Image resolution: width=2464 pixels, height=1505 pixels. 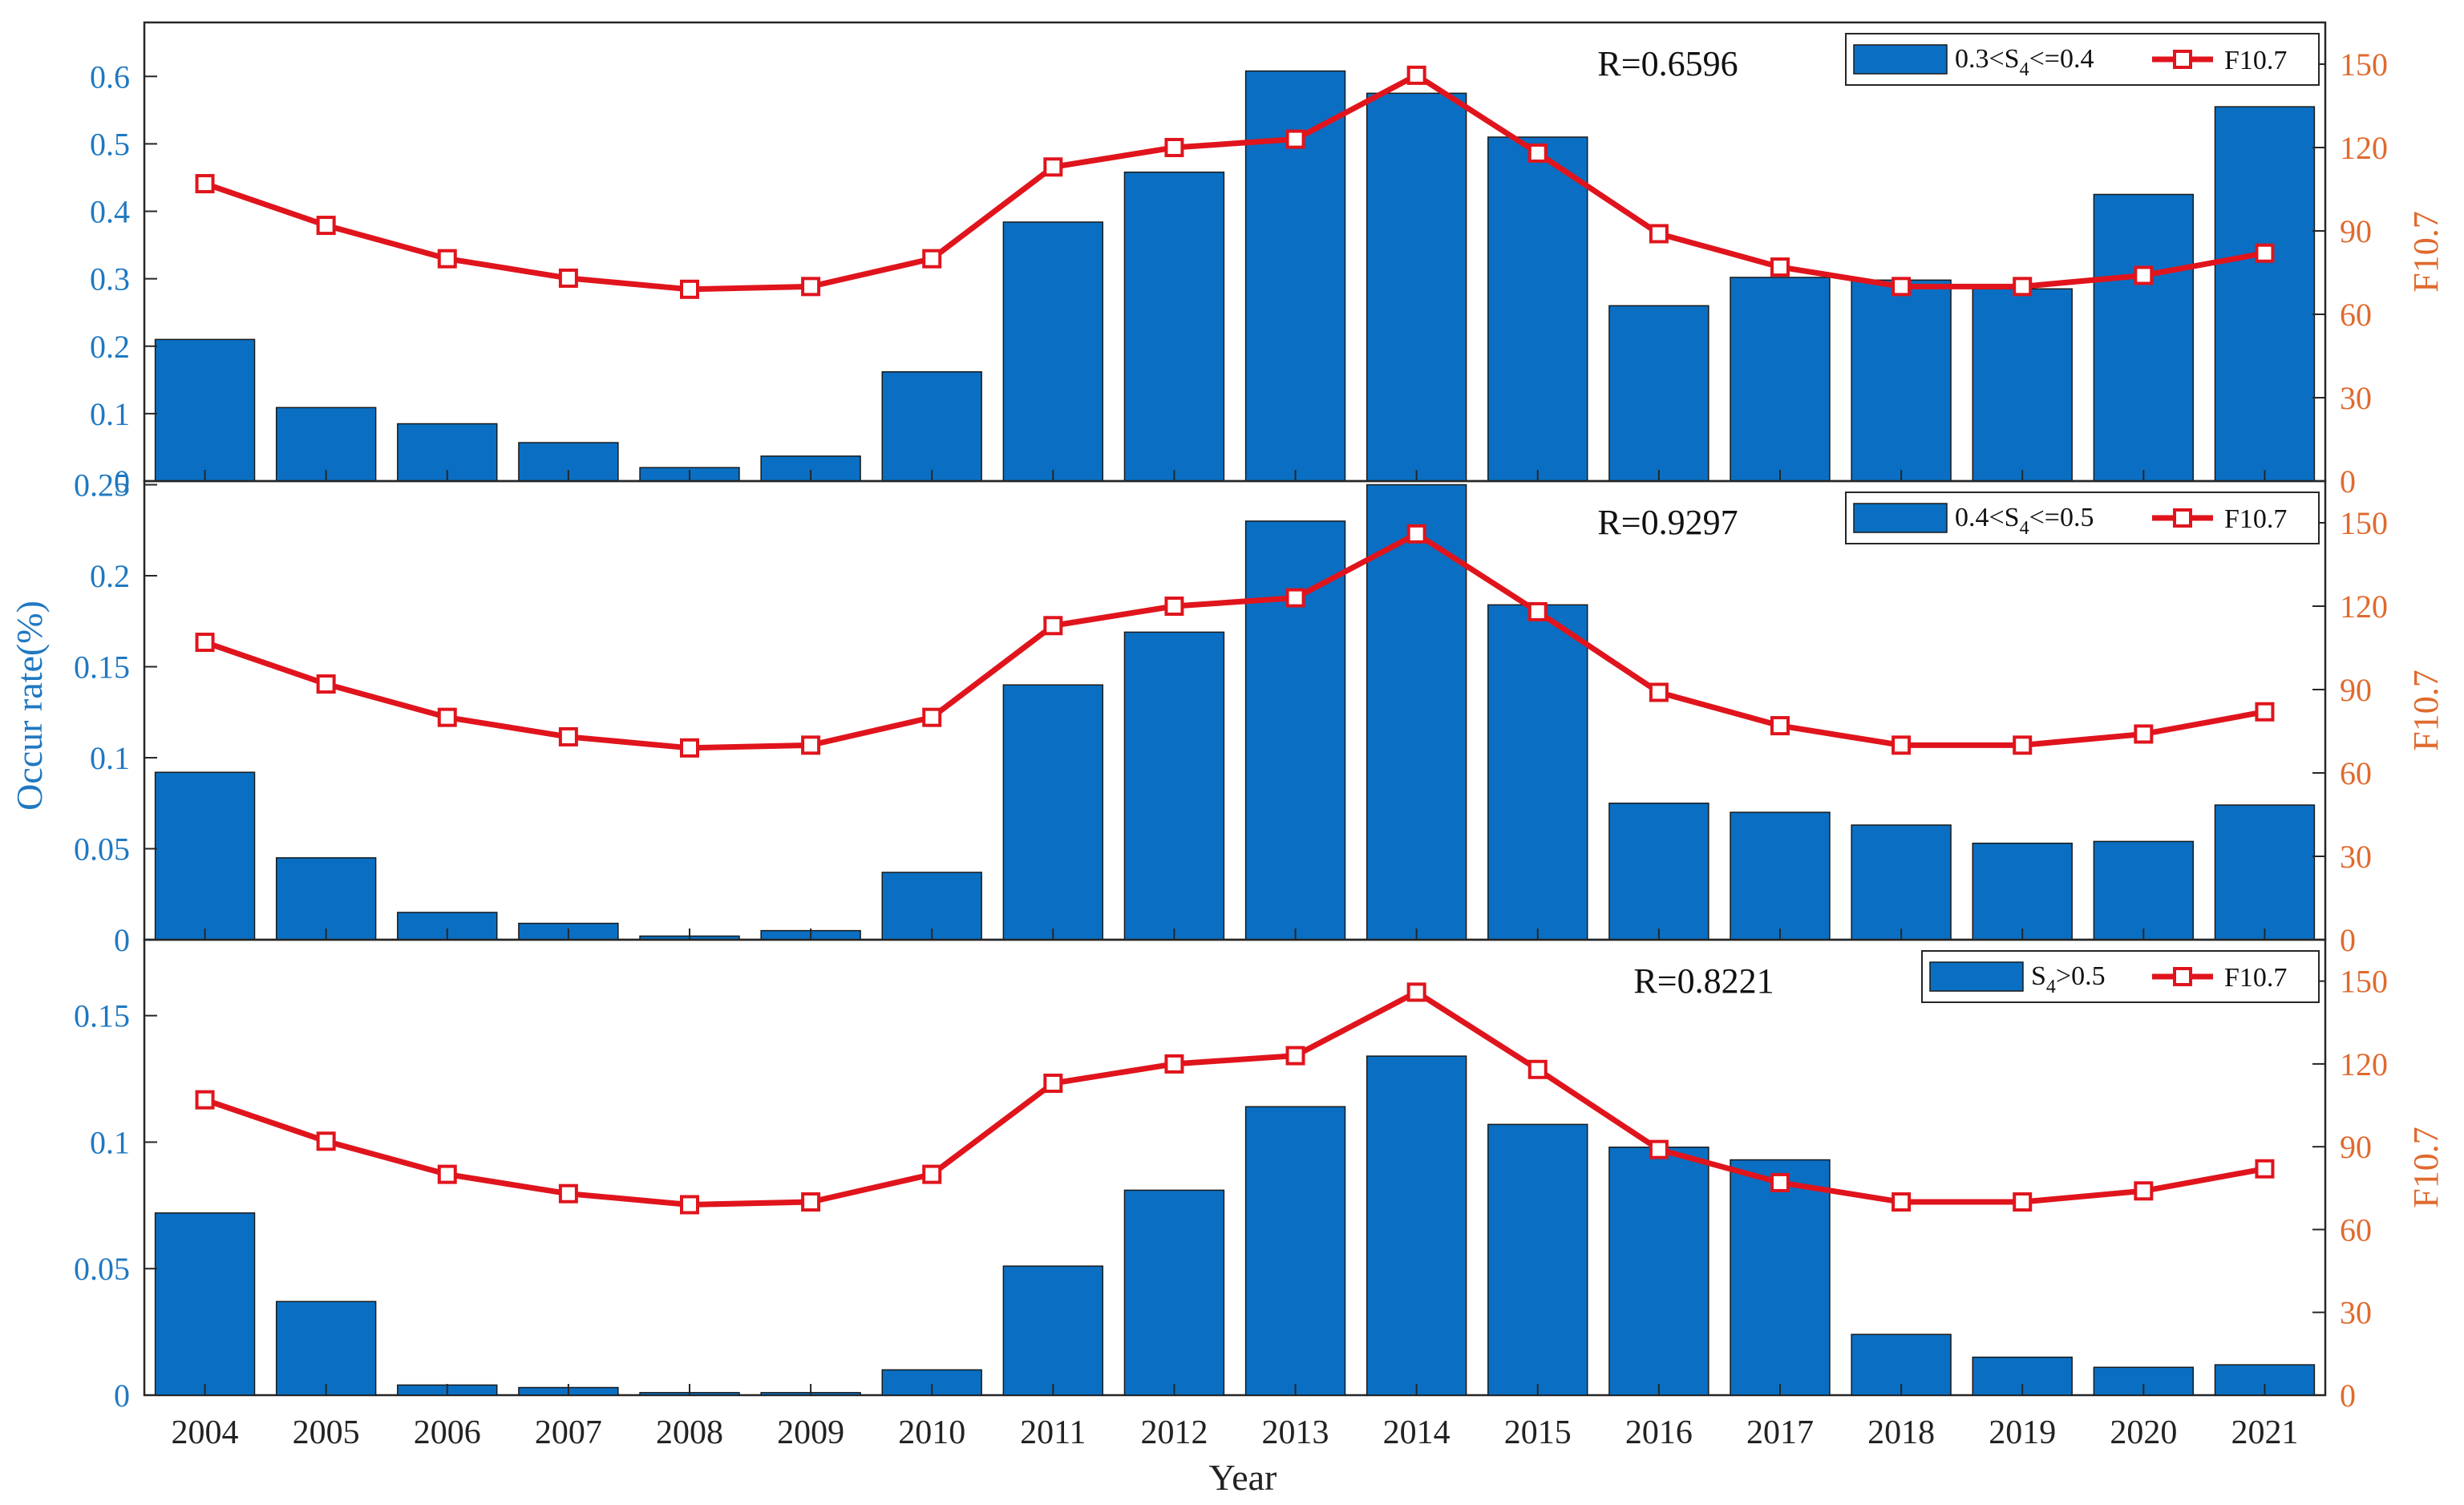 What do you see at coordinates (689, 1432) in the screenshot?
I see `x-tick-label: 2008` at bounding box center [689, 1432].